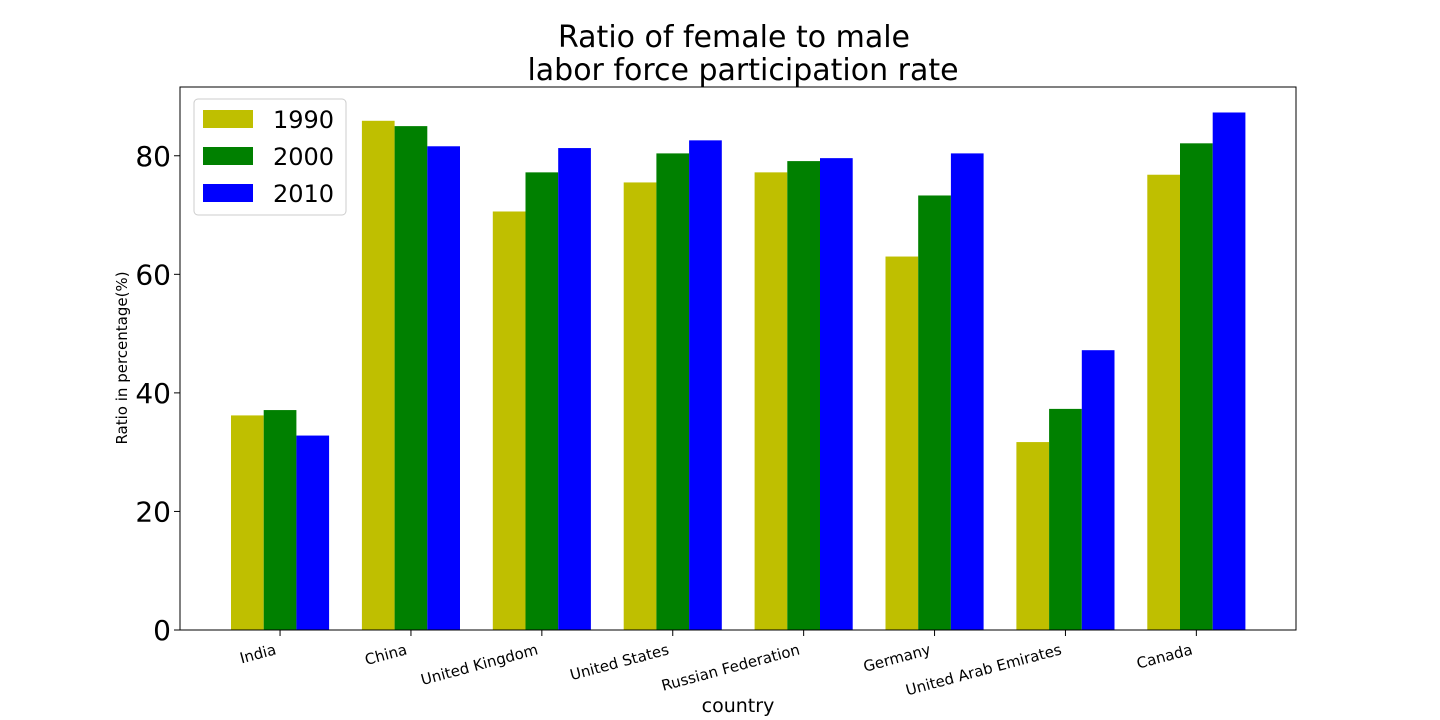  Describe the element at coordinates (153, 274) in the screenshot. I see `y-tick-label: 60` at that location.